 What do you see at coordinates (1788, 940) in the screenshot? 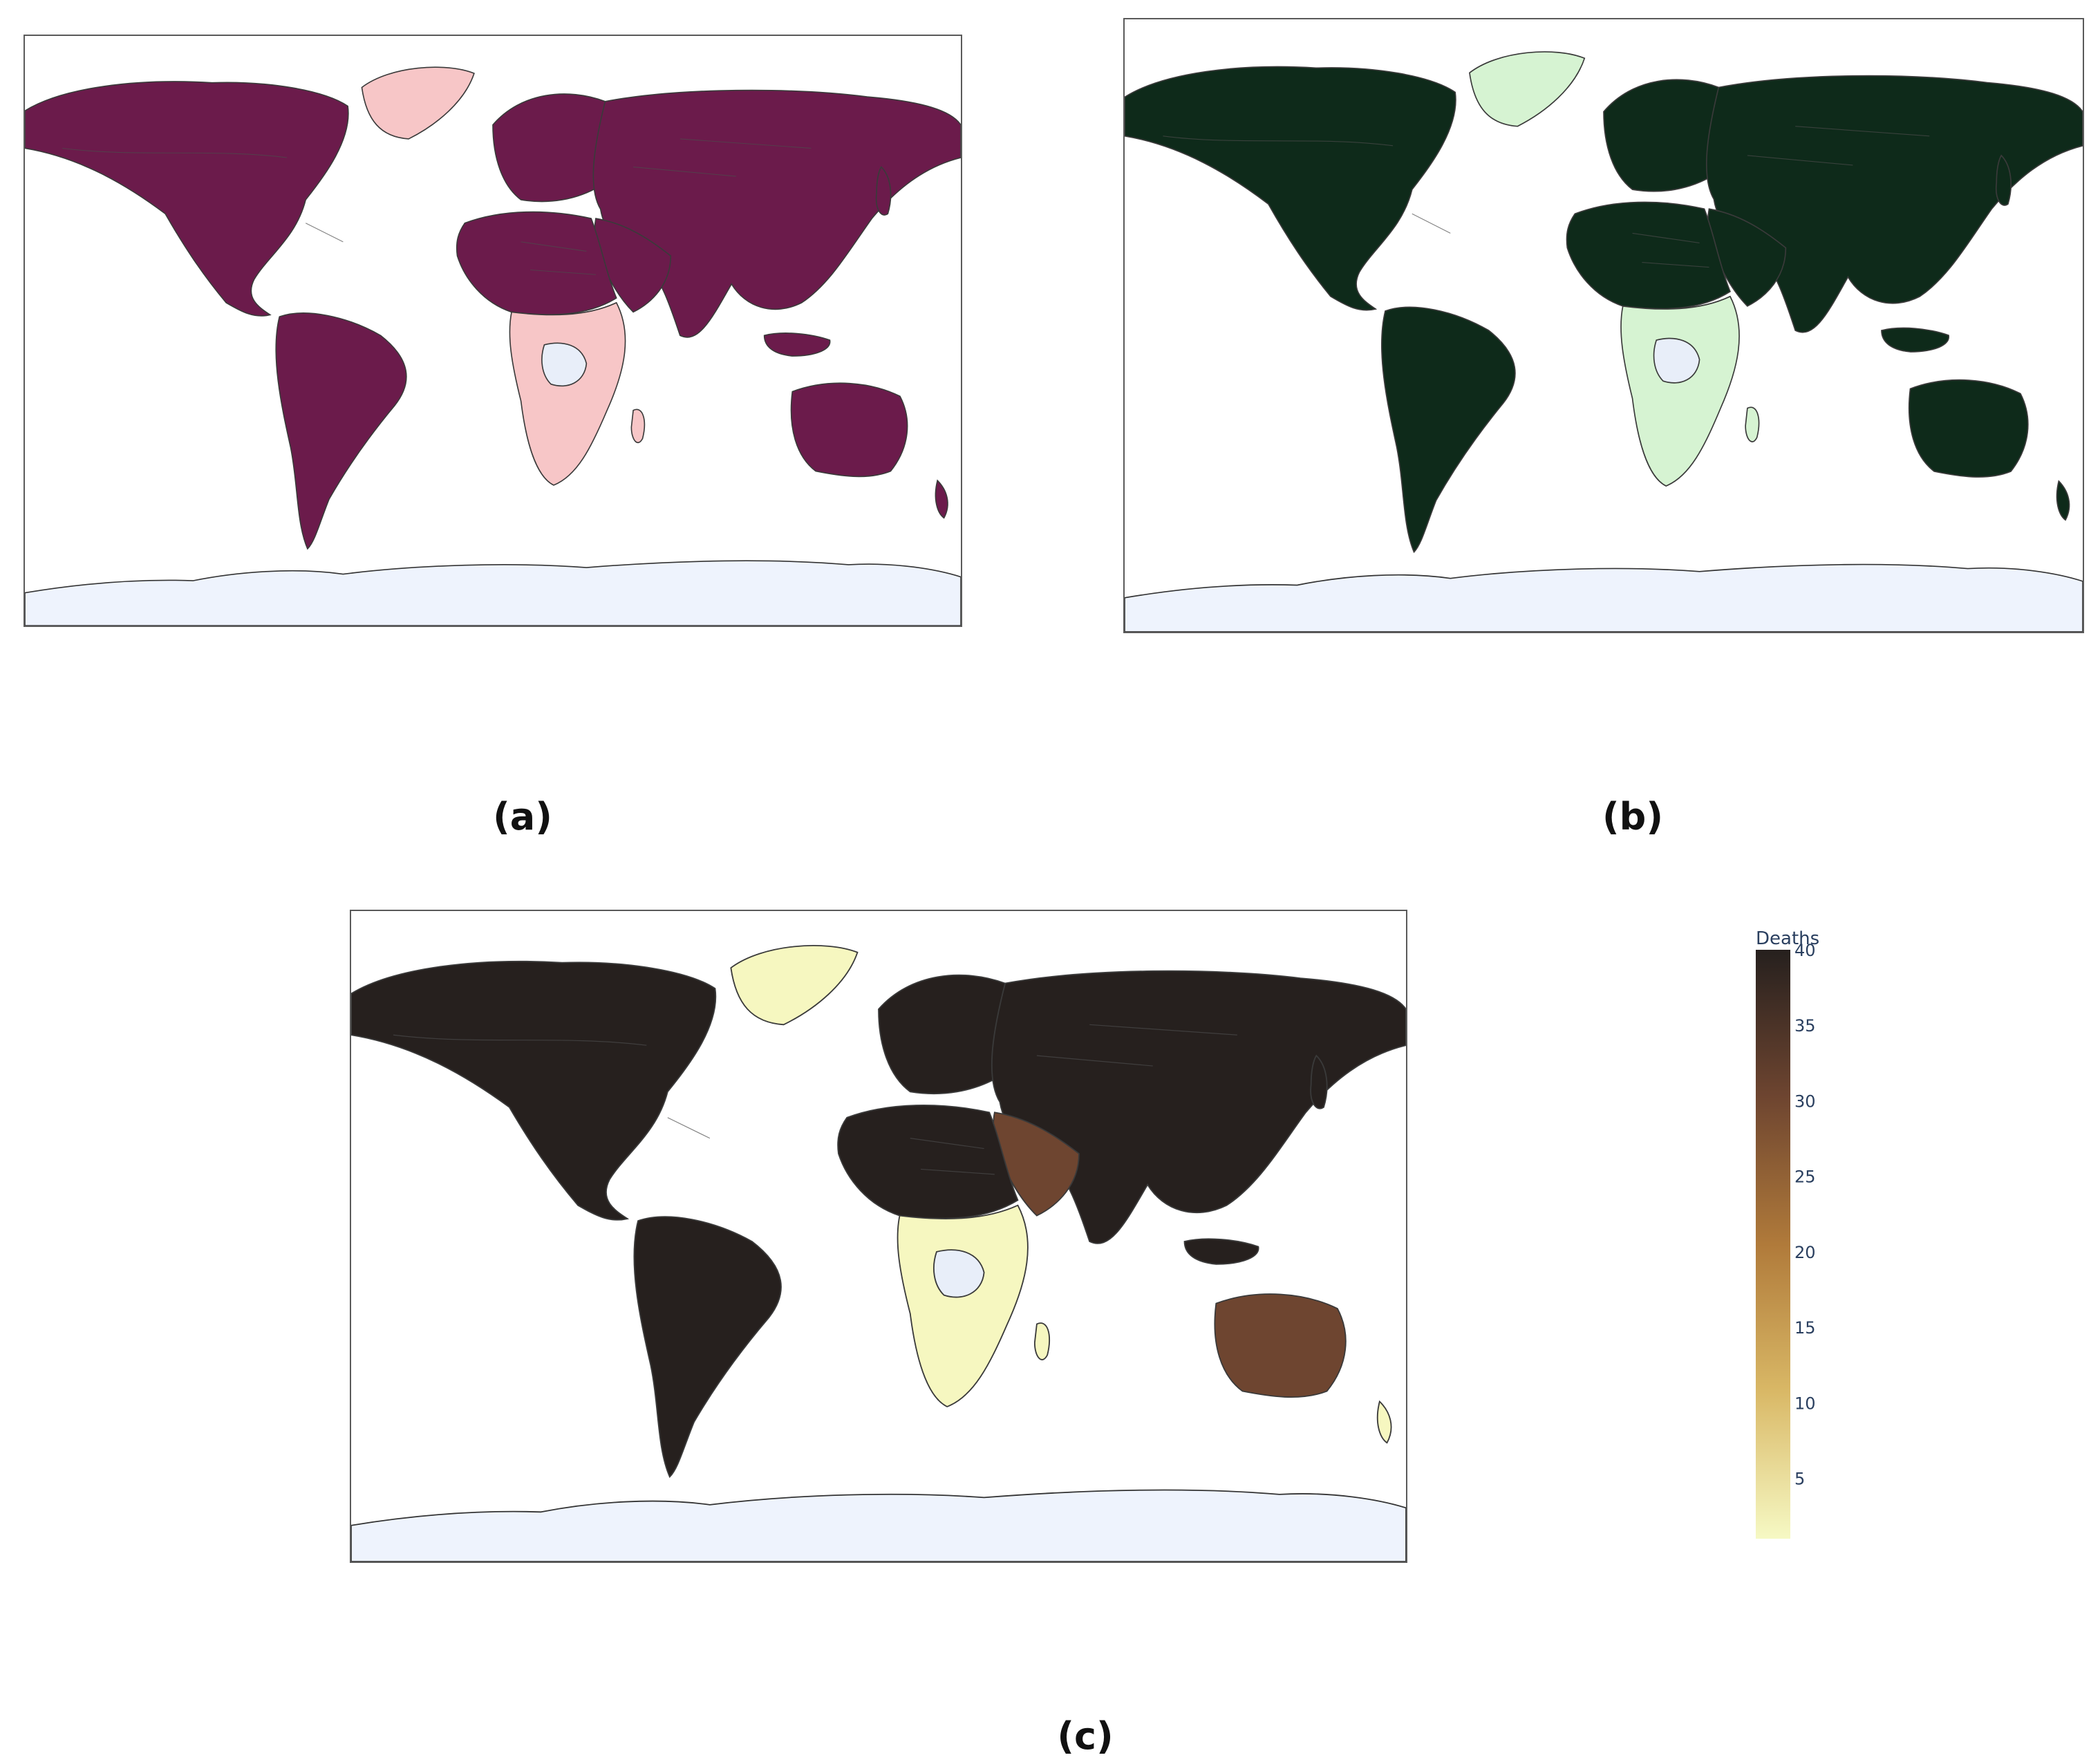
I see `colorbar-title: Deaths` at bounding box center [1788, 940].